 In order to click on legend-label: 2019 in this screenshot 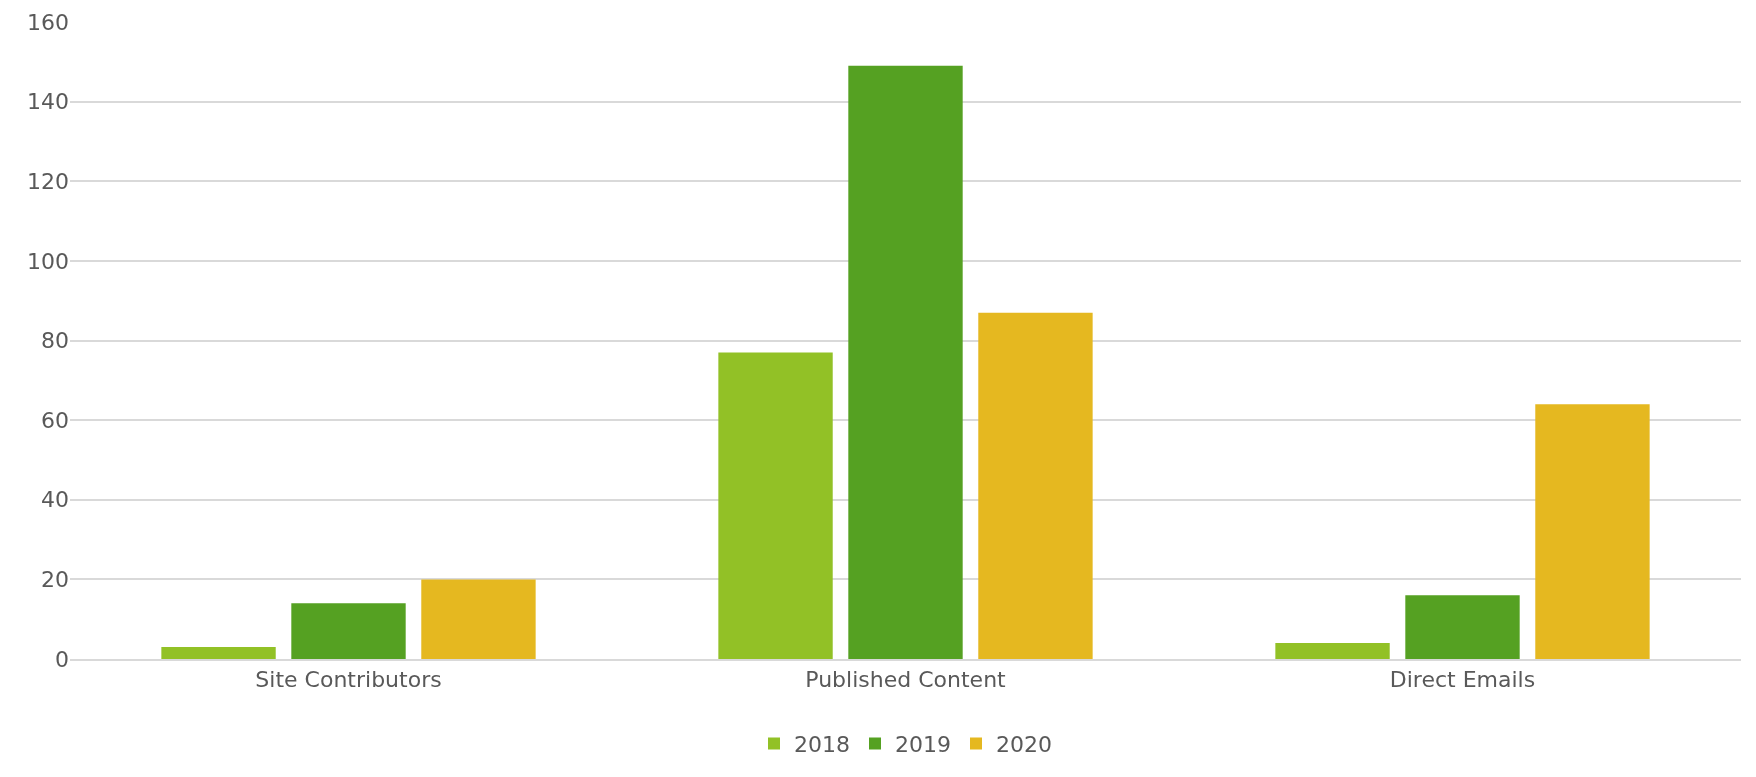, I will do `click(923, 745)`.